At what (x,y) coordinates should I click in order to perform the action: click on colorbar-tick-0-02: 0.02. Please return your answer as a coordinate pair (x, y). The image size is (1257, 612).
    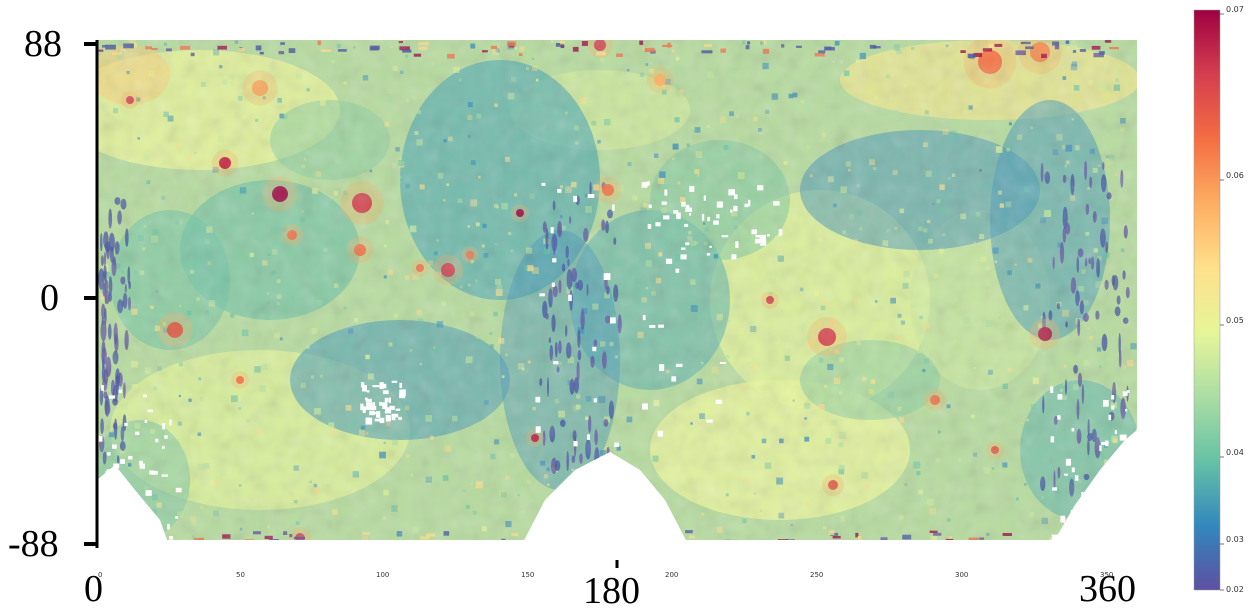
    Looking at the image, I should click on (1235, 589).